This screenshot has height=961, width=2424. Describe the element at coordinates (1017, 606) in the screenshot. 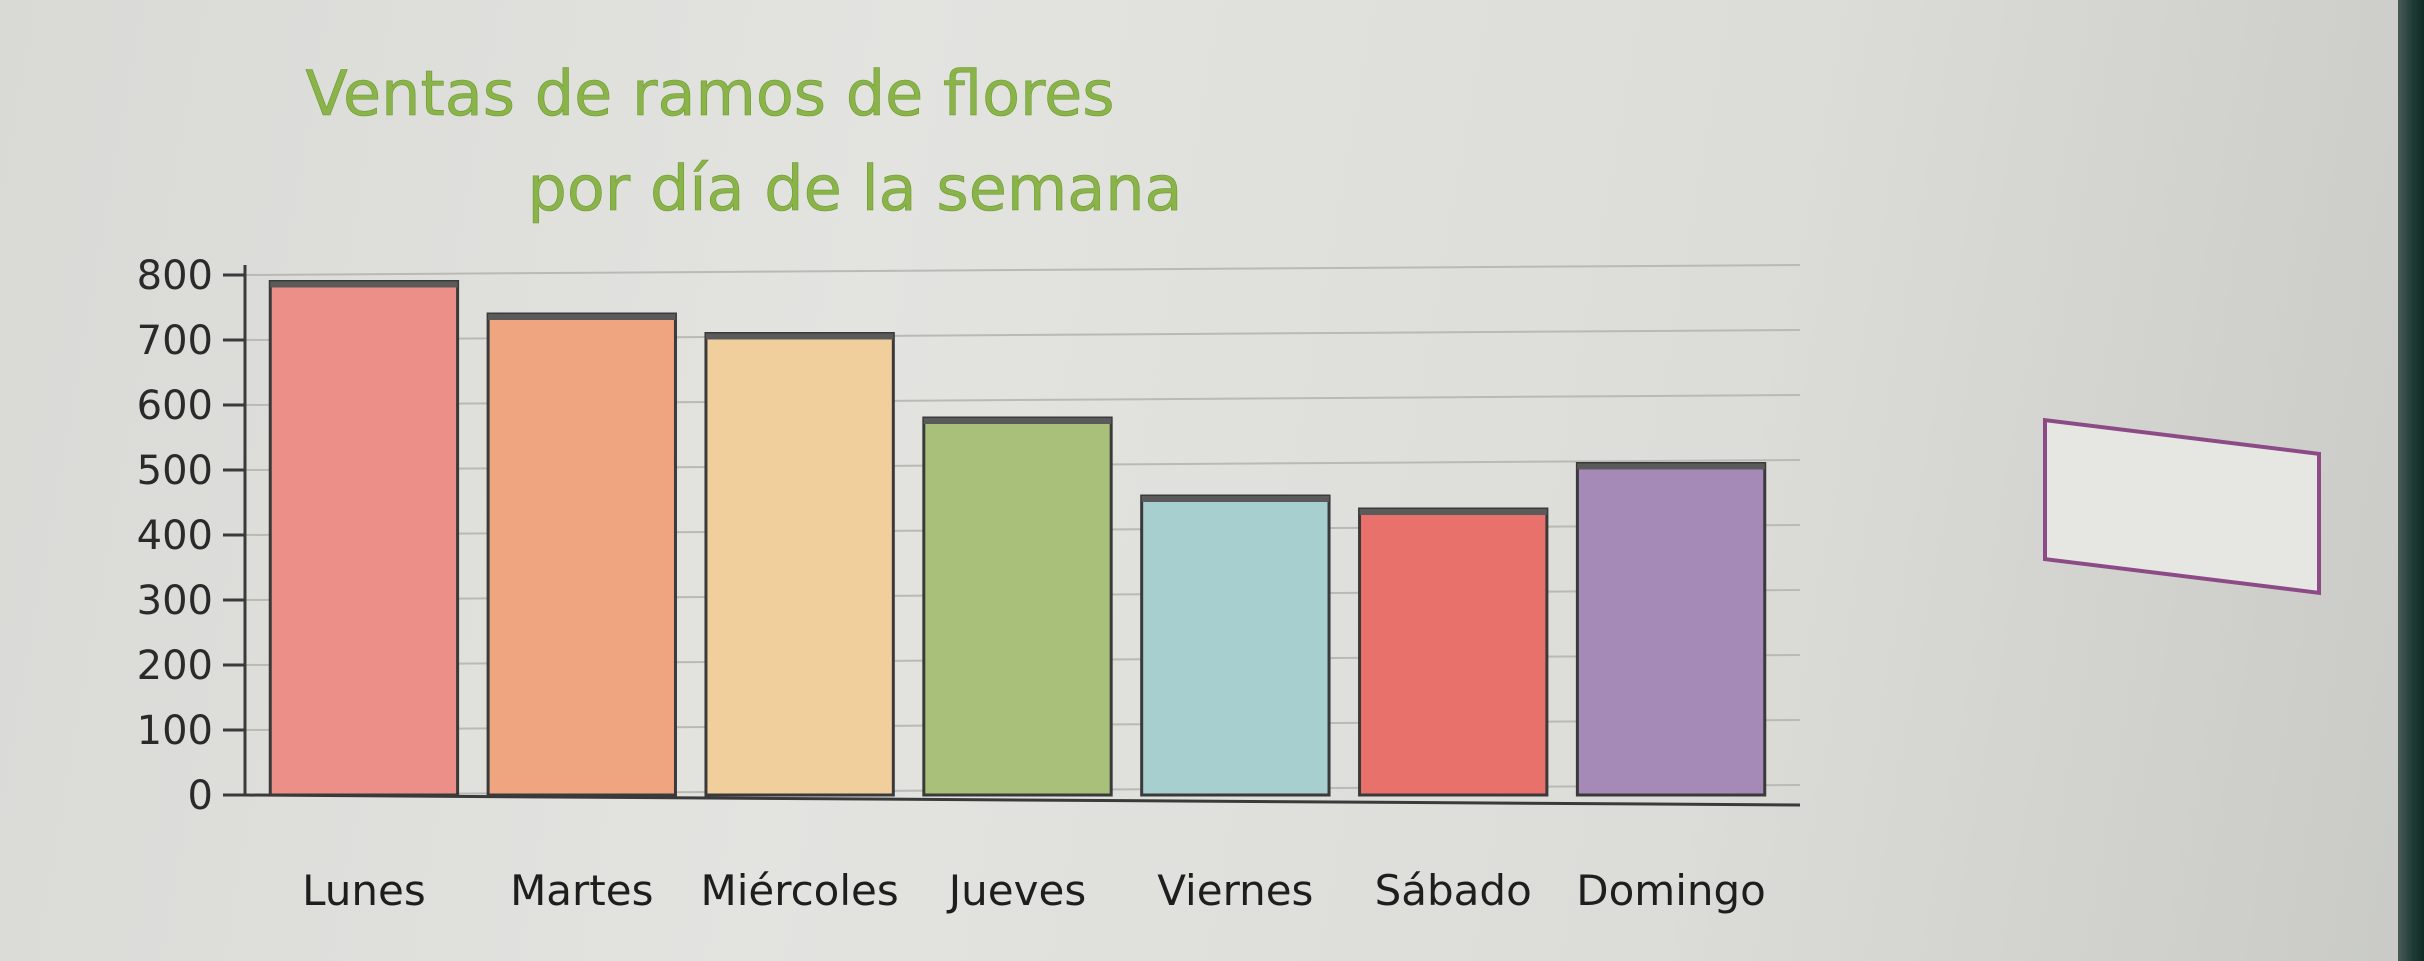

I see `bar-jueves` at that location.